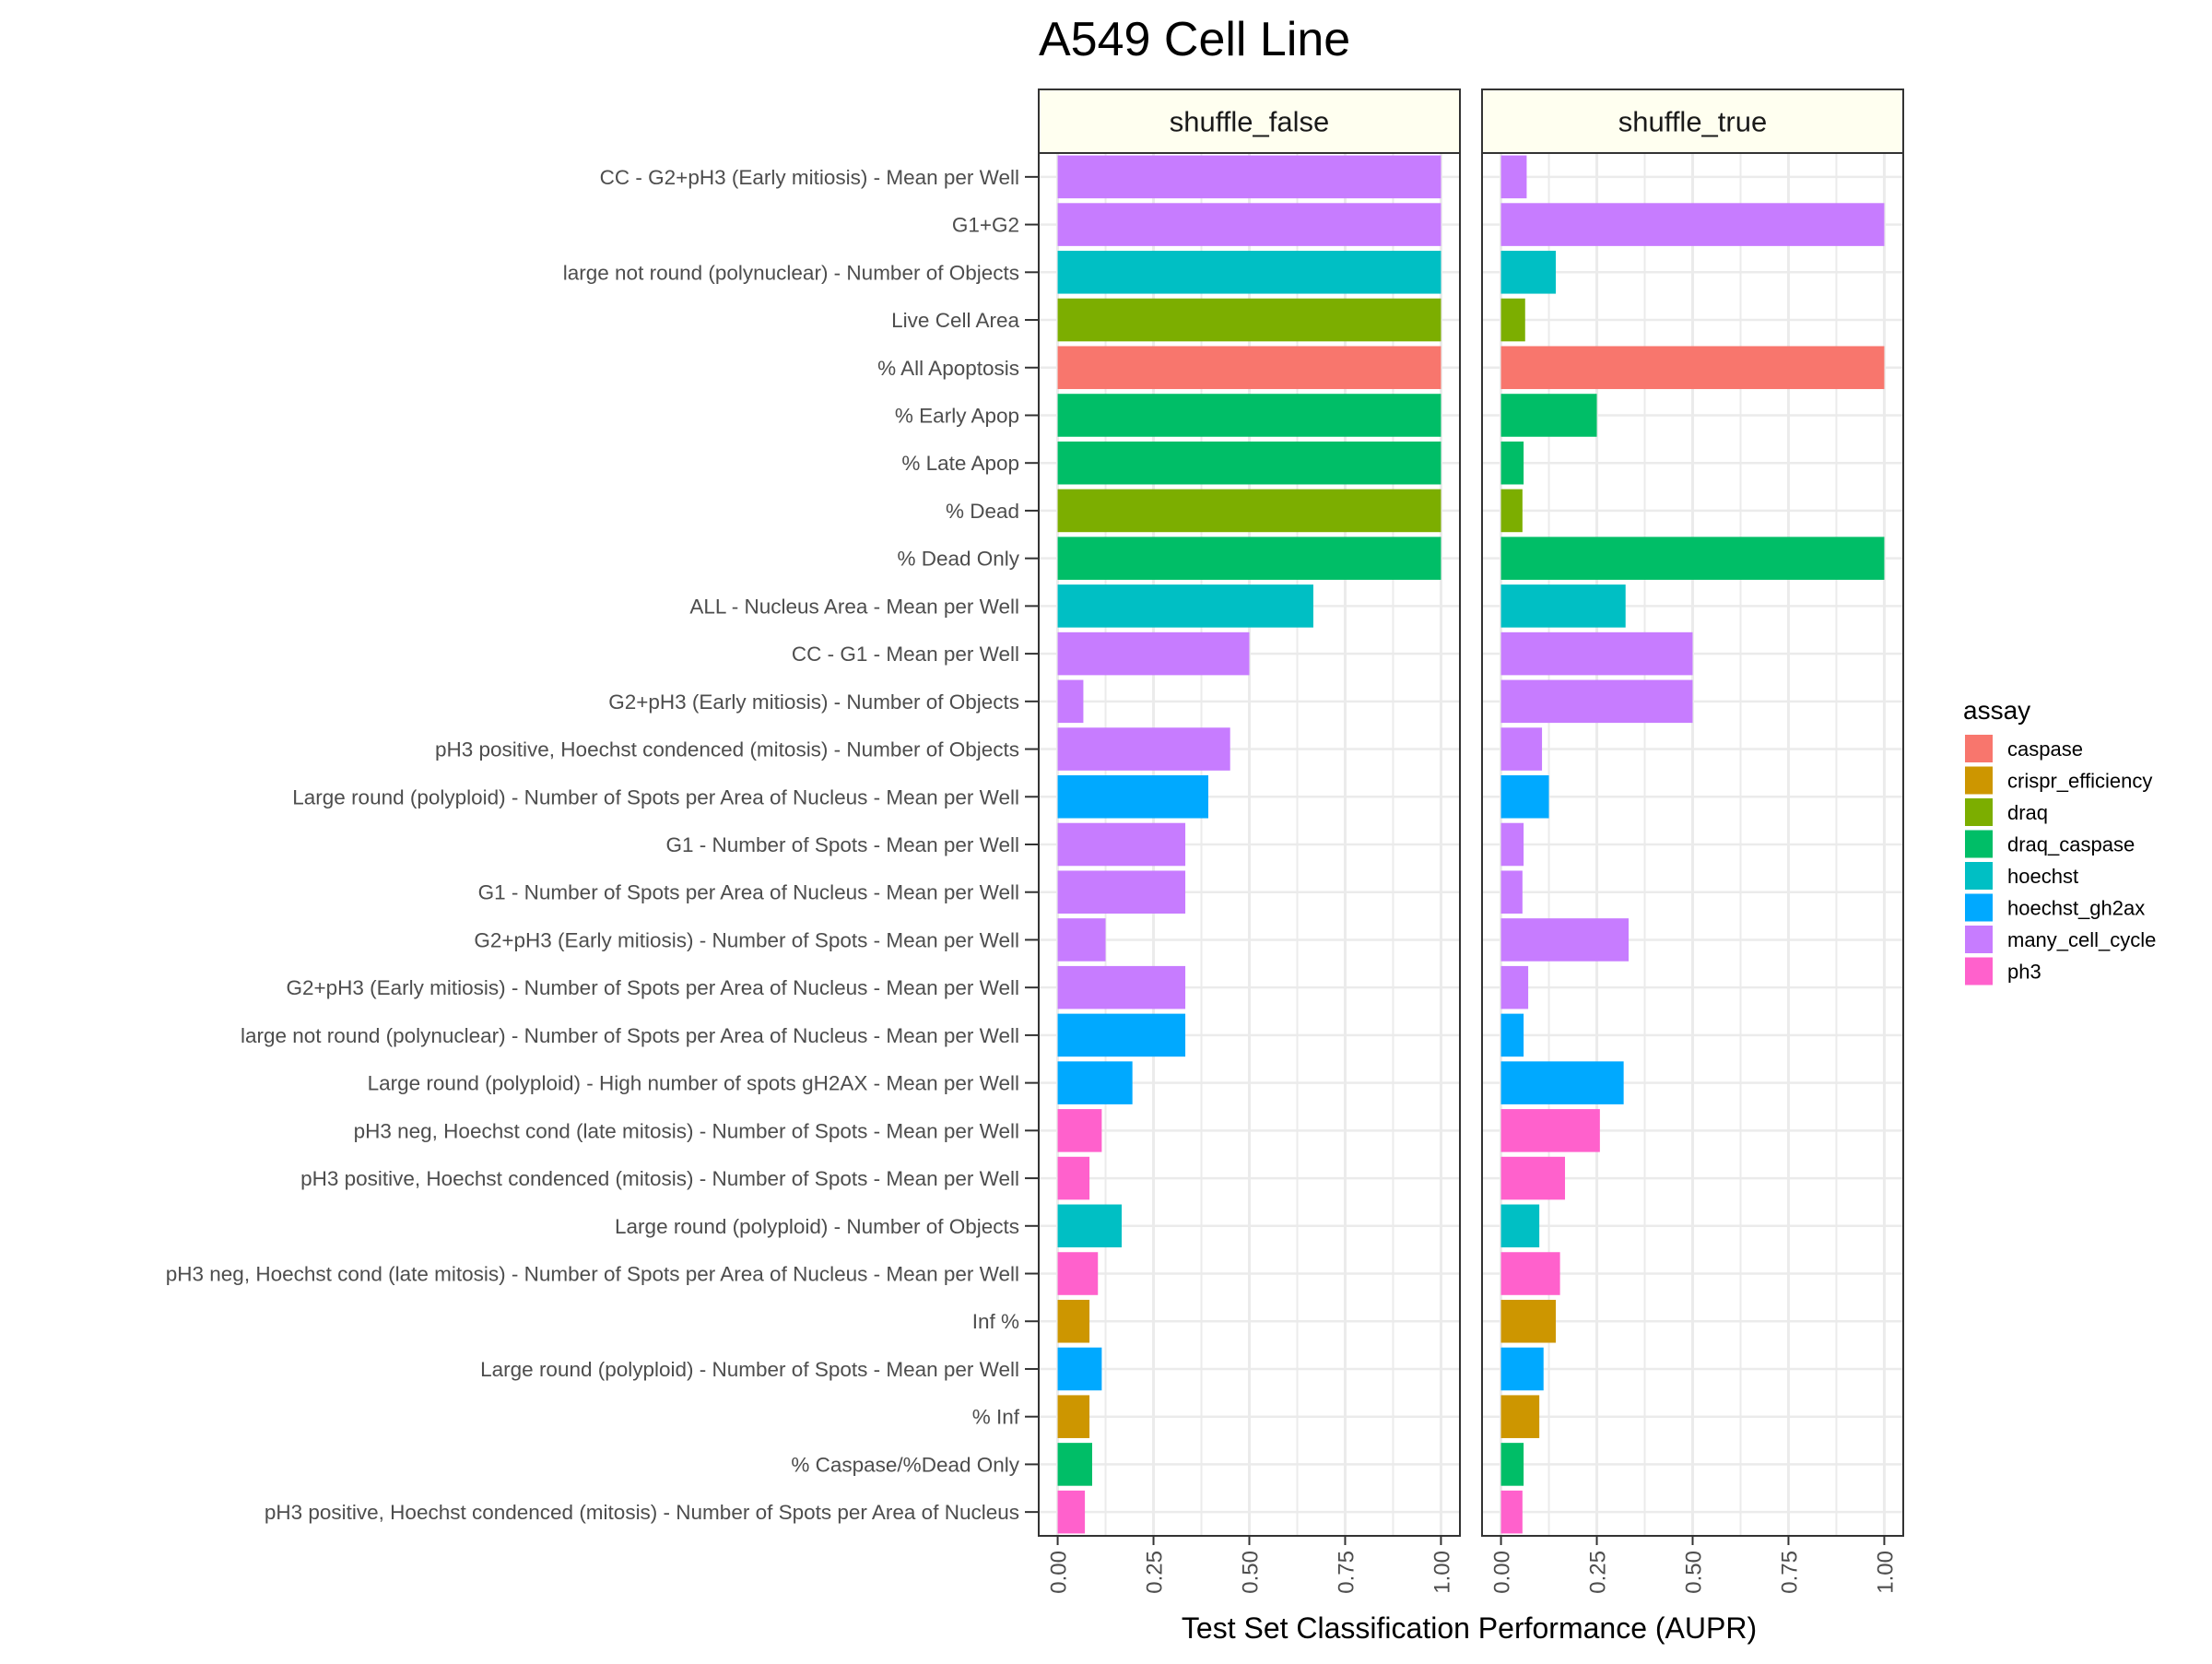 This screenshot has width=2212, height=1664. I want to click on facet-strip-label: shuffle_true, so click(1692, 122).